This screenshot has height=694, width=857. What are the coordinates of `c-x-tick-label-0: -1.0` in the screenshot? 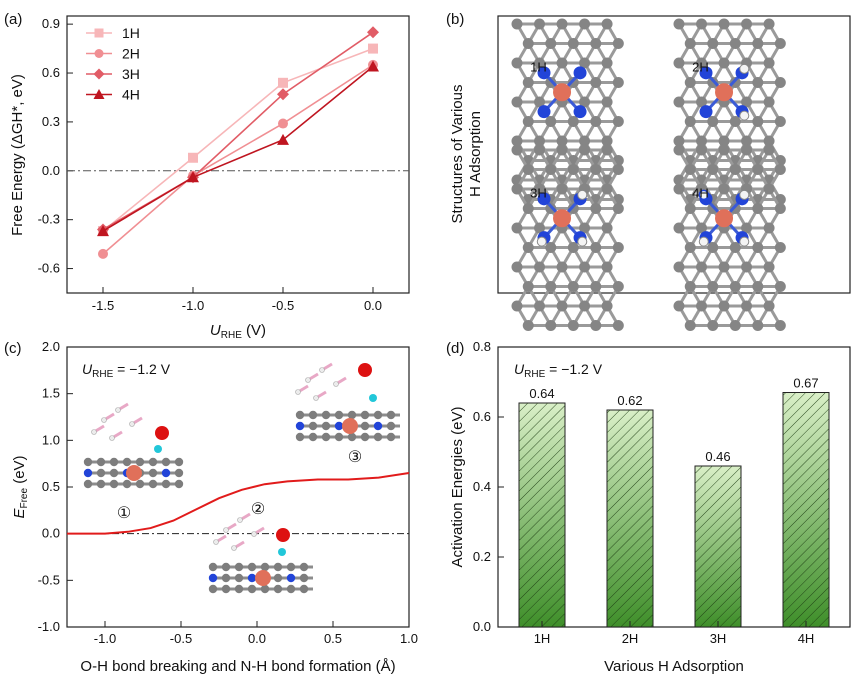 It's located at (105, 638).